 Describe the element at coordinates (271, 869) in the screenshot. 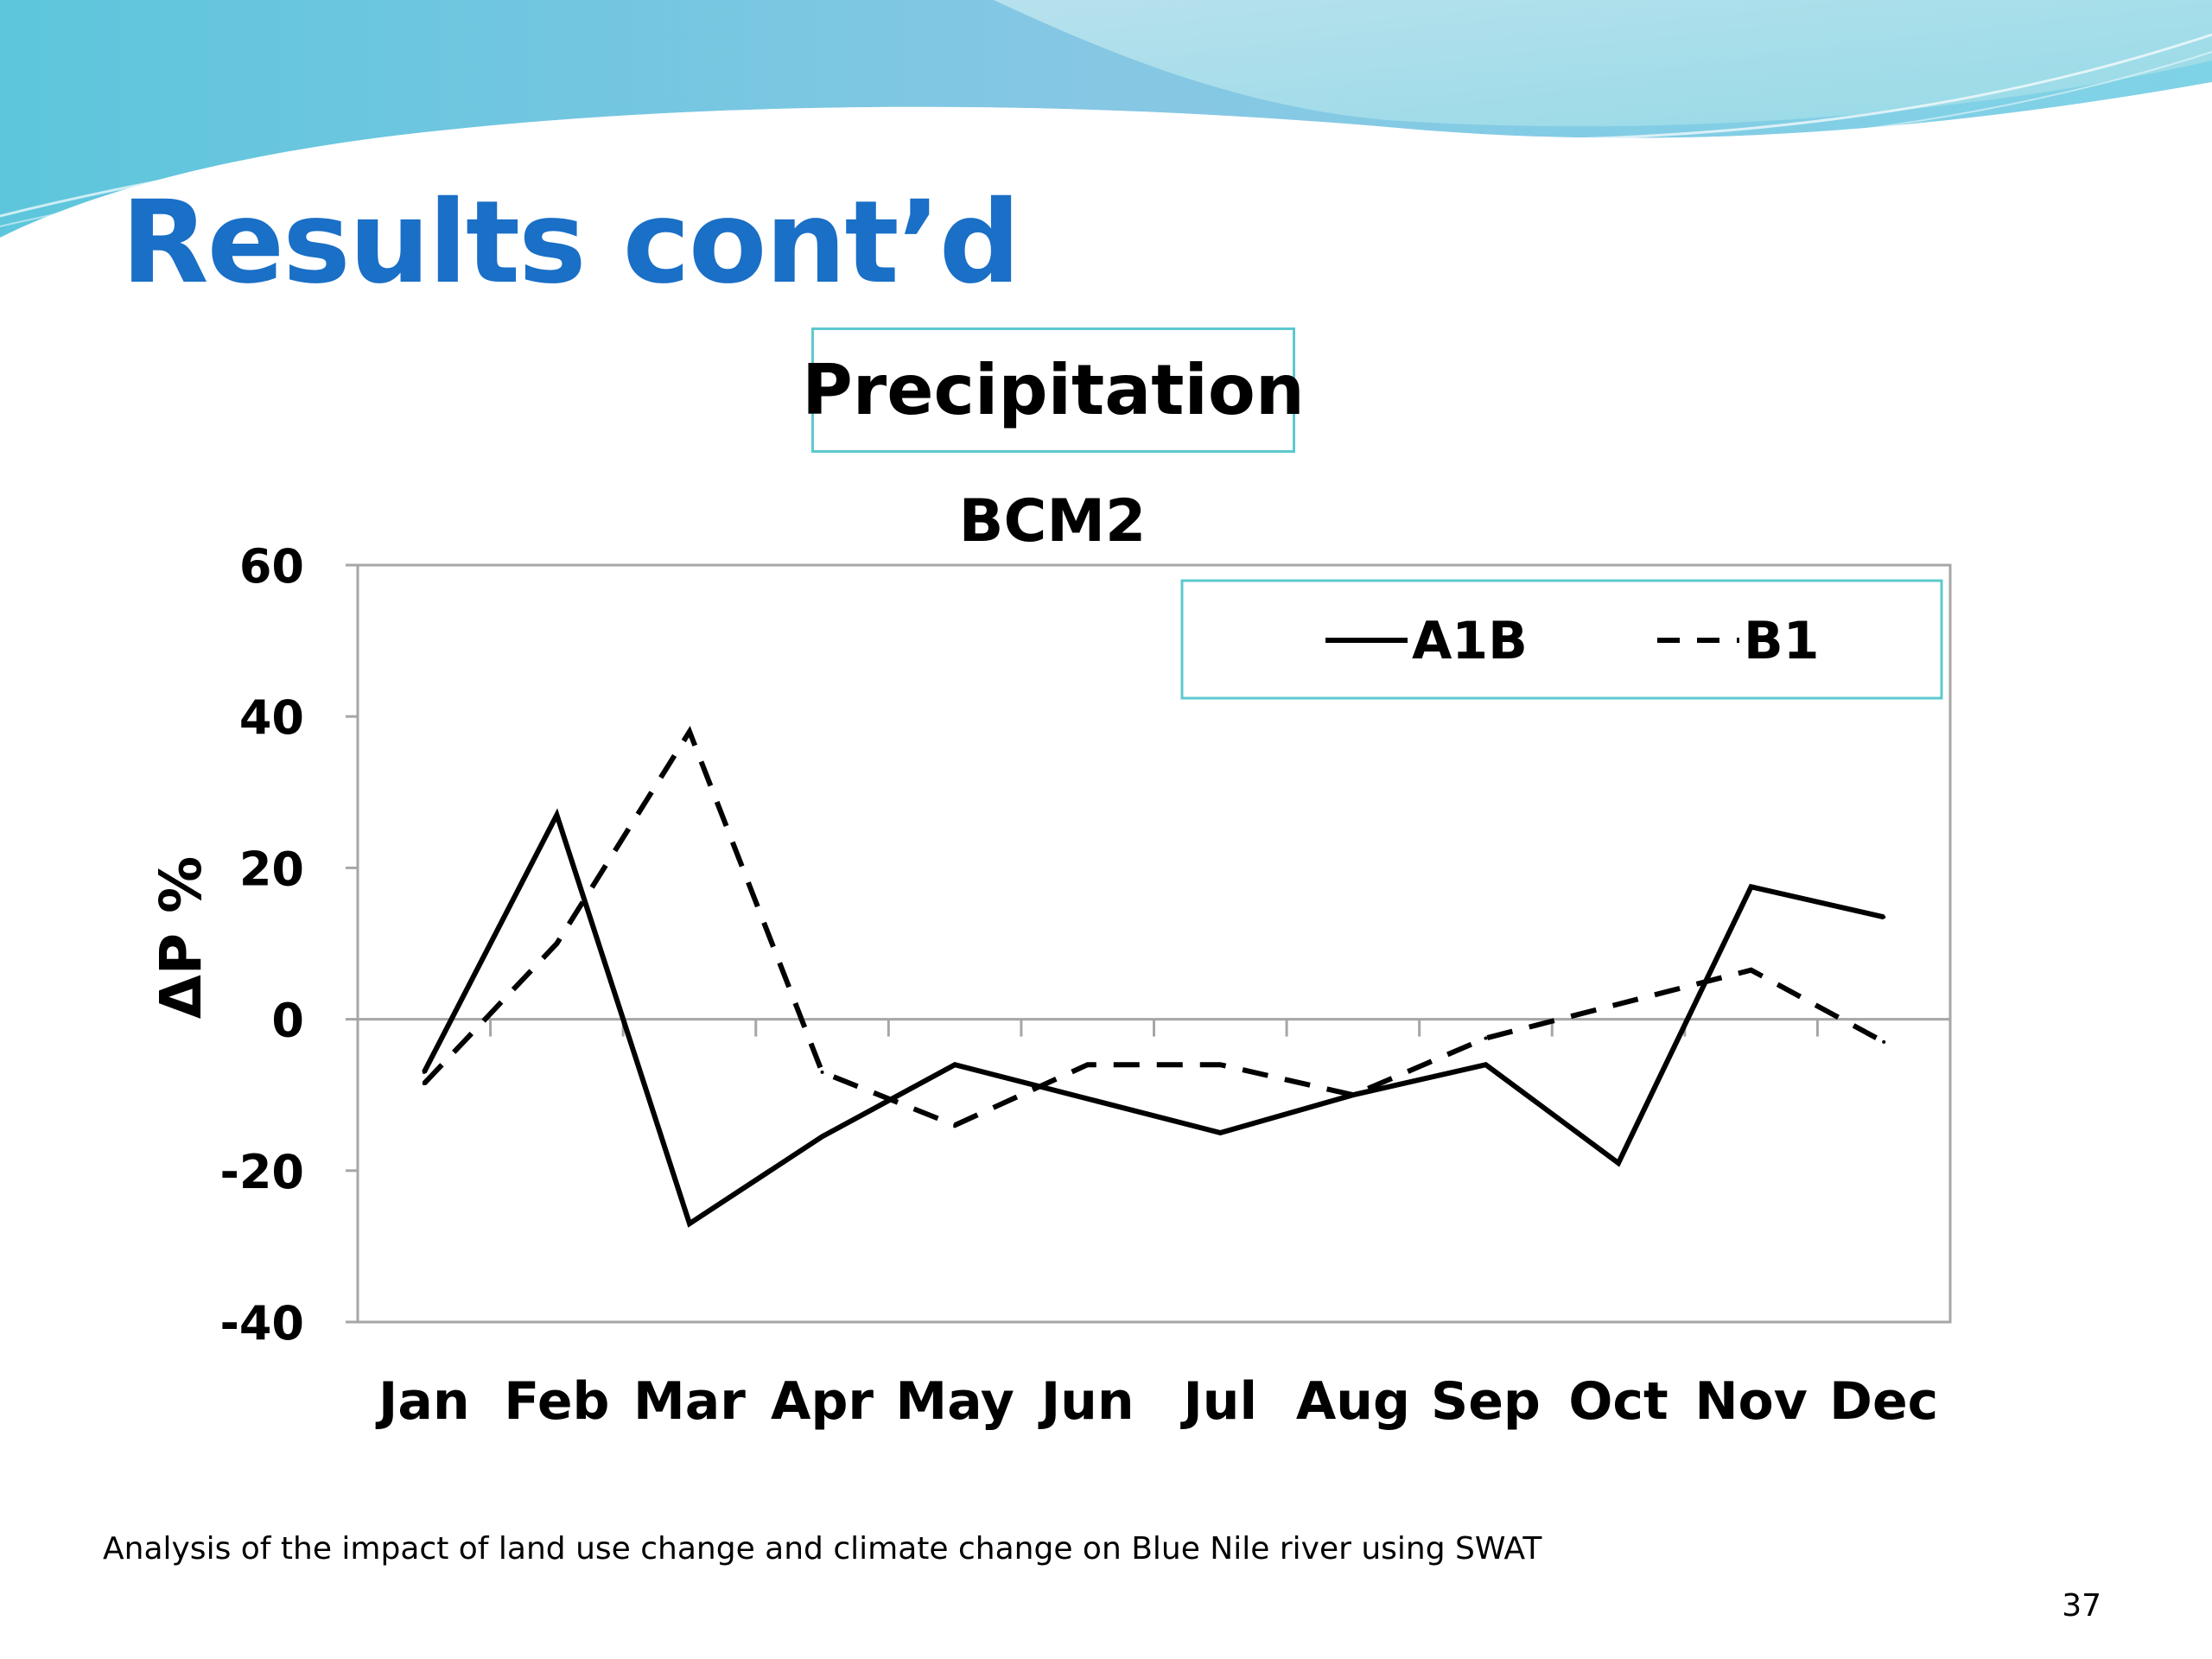

I see `y-tick-label: 20` at that location.